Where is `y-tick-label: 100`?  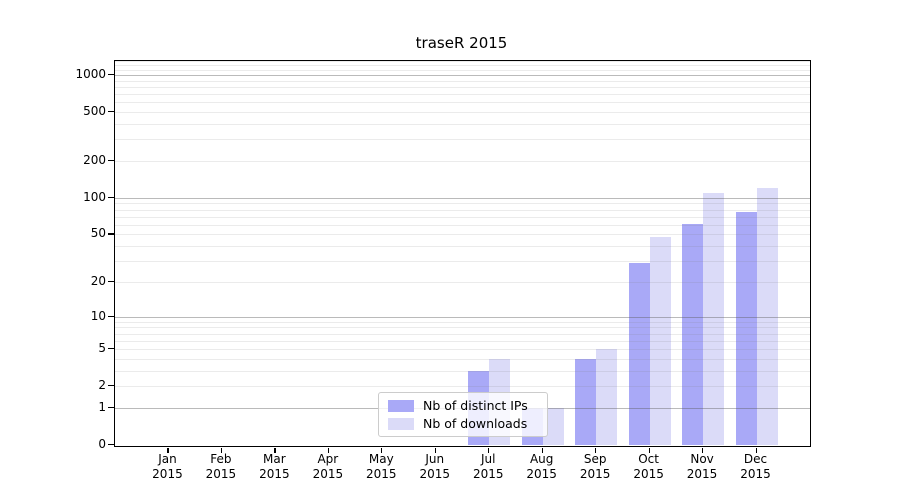
y-tick-label: 100 is located at coordinates (94, 196).